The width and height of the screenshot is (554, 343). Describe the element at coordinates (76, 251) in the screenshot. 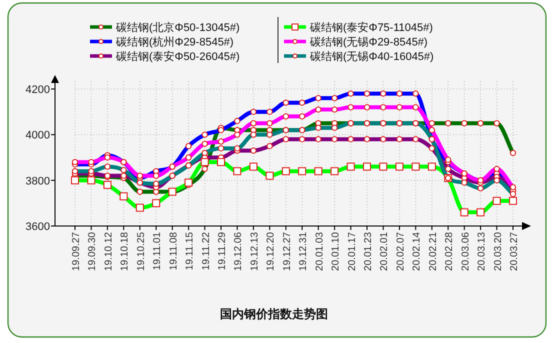

I see `x-tick-label: 19.09.27` at that location.